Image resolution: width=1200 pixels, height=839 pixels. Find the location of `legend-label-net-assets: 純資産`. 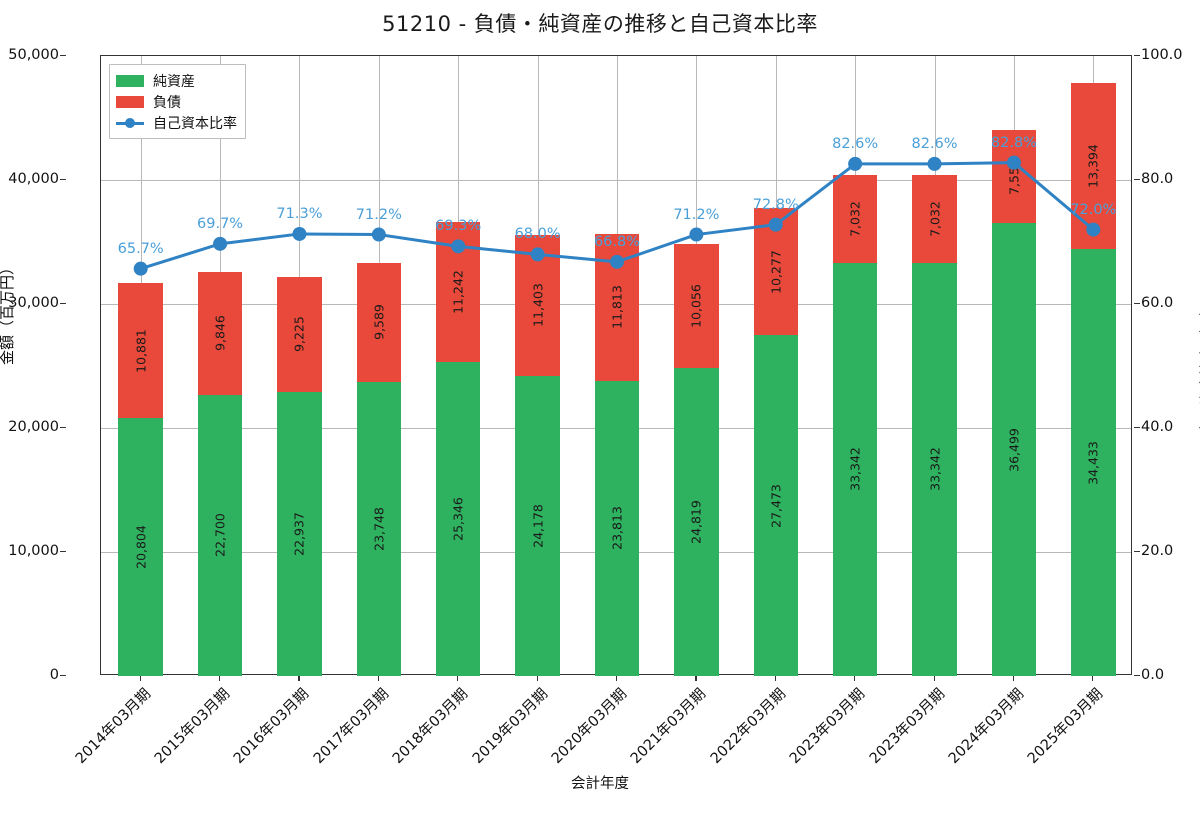

legend-label-net-assets: 純資産 is located at coordinates (174, 81).